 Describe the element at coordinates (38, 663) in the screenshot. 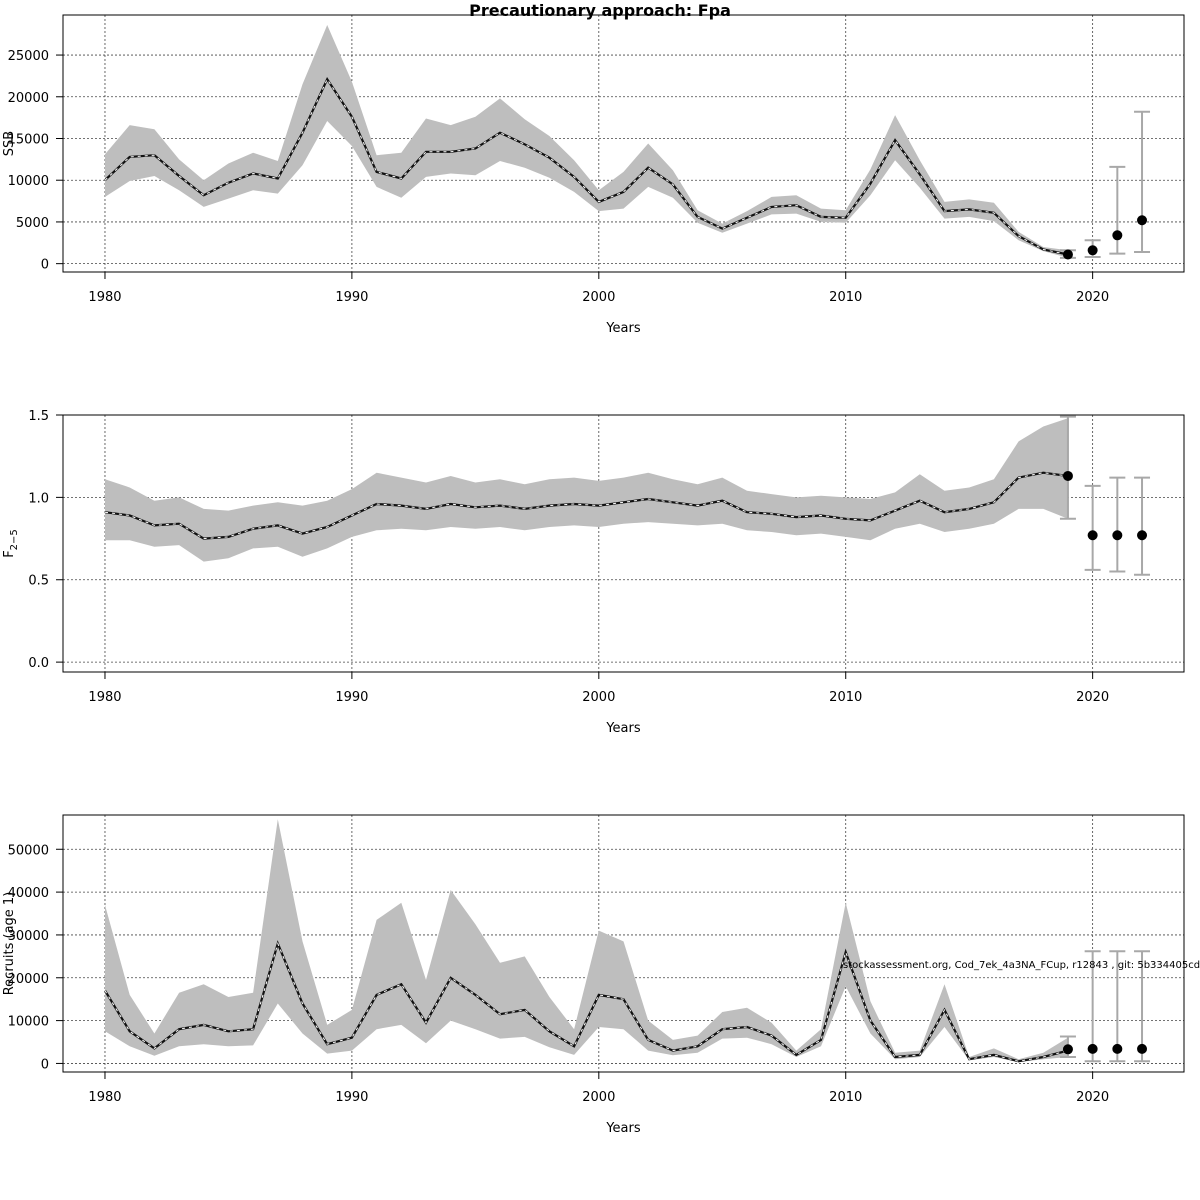

I see `y-tick-label: 0.0` at that location.